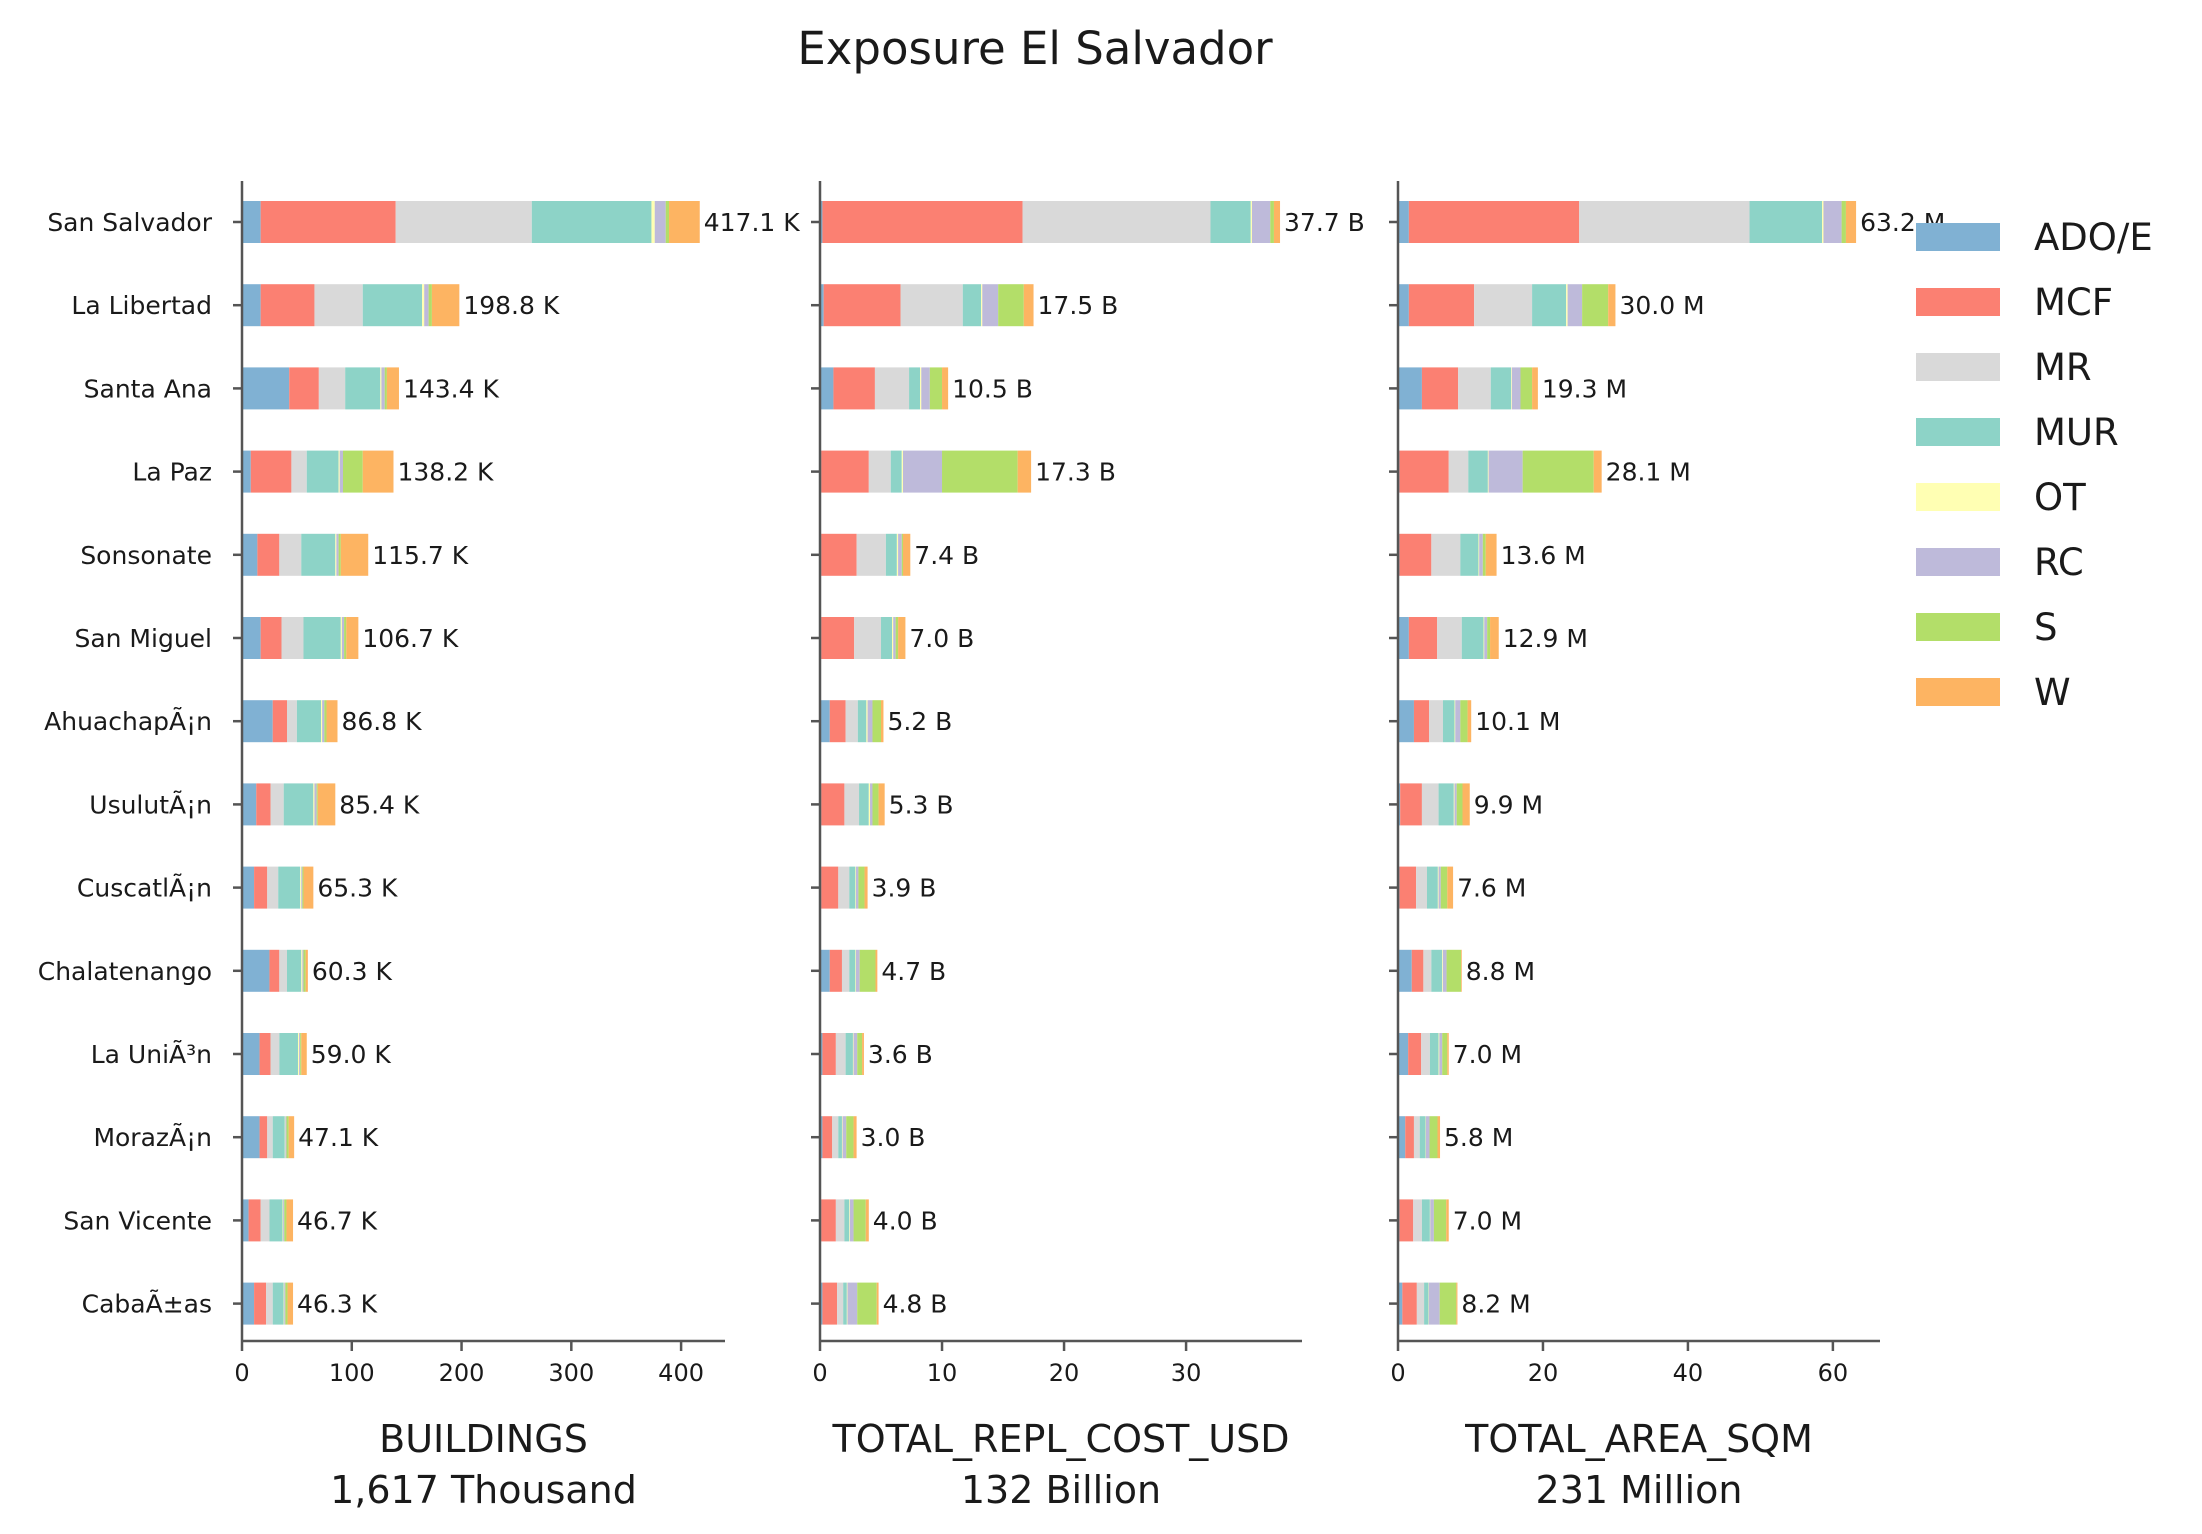 The height and width of the screenshot is (1534, 2202). What do you see at coordinates (1648, 472) in the screenshot?
I see `bar-total-label: 28.1 M` at bounding box center [1648, 472].